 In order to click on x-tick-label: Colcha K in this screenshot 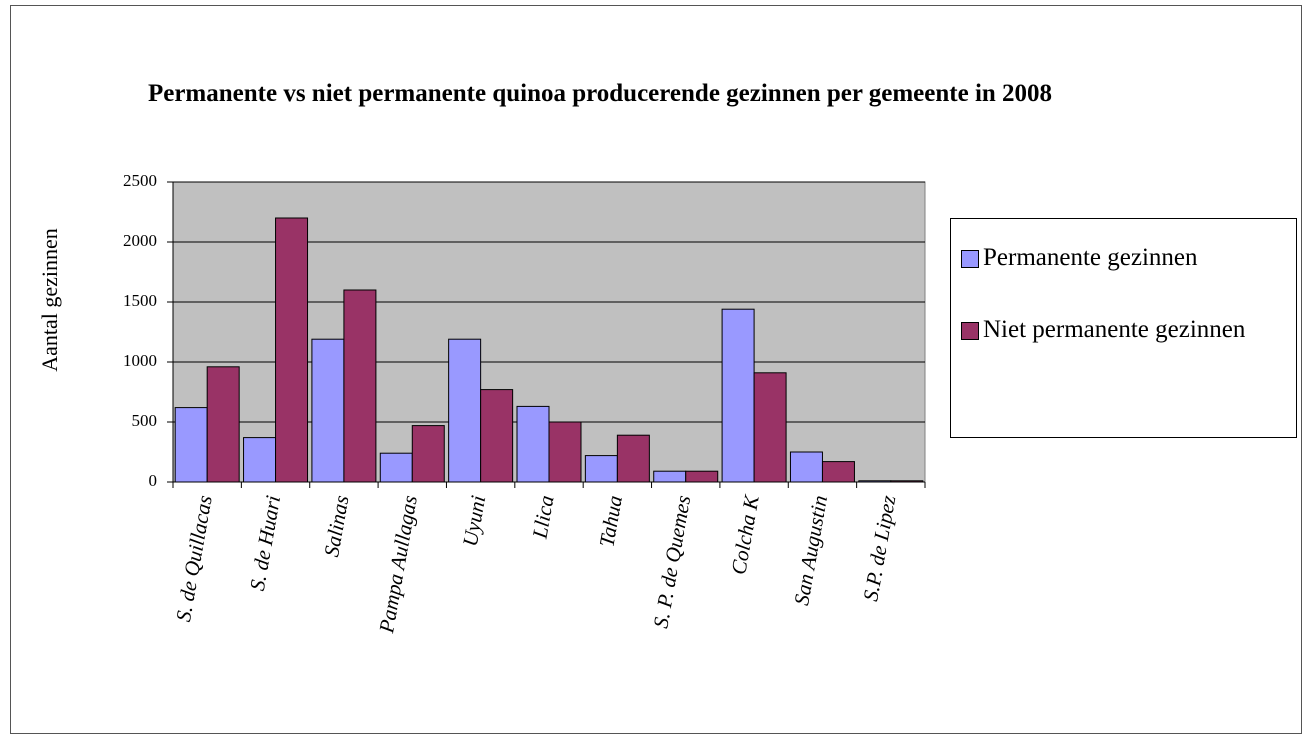, I will do `click(745, 535)`.